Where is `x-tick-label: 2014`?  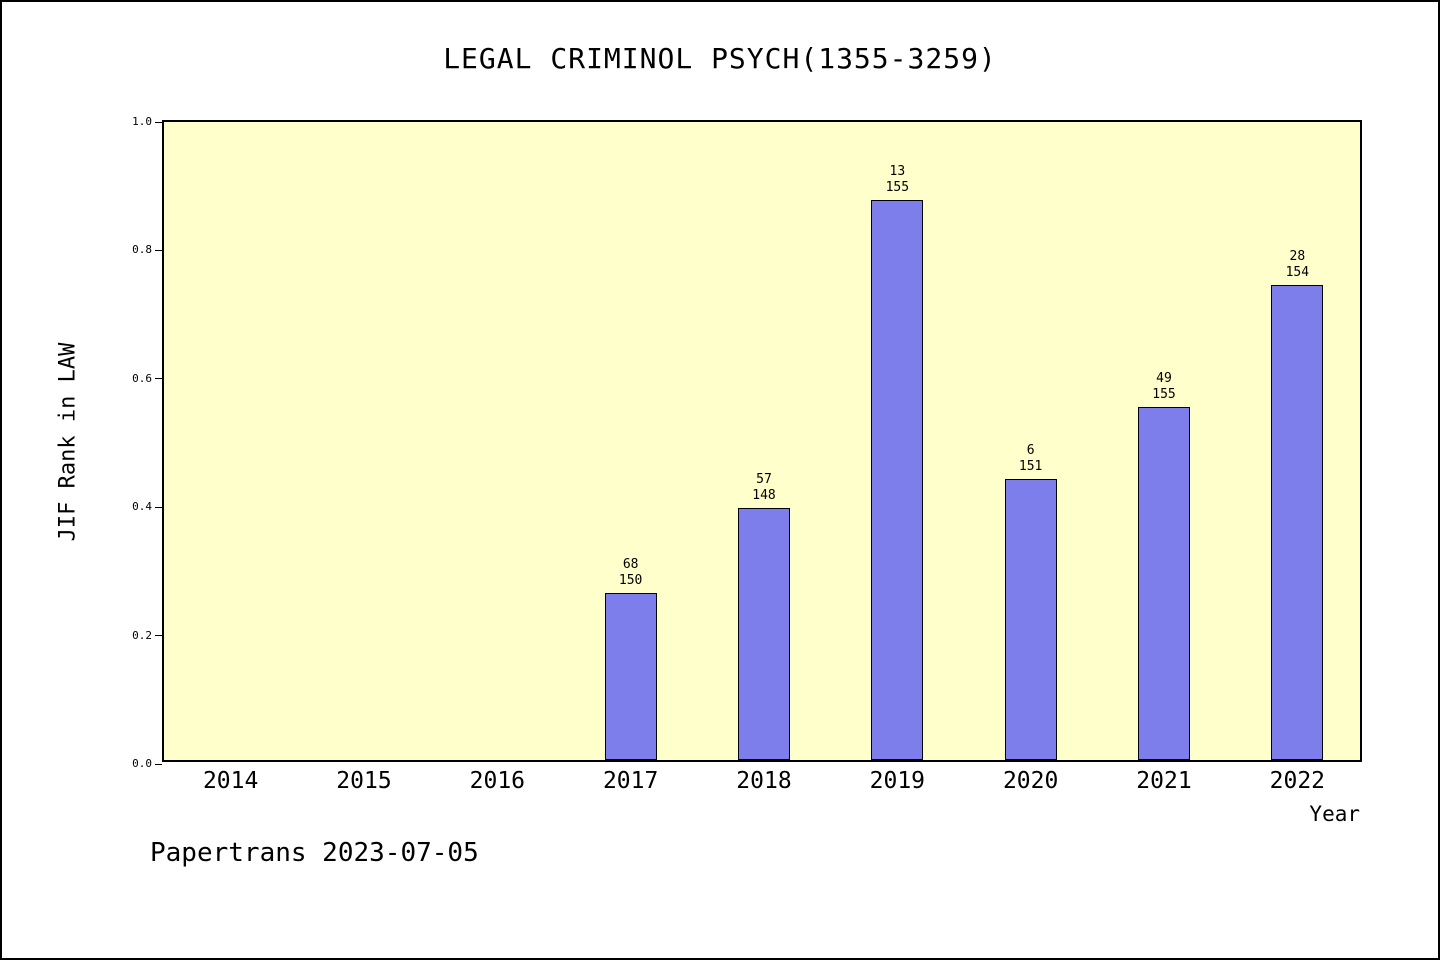
x-tick-label: 2014 is located at coordinates (230, 781).